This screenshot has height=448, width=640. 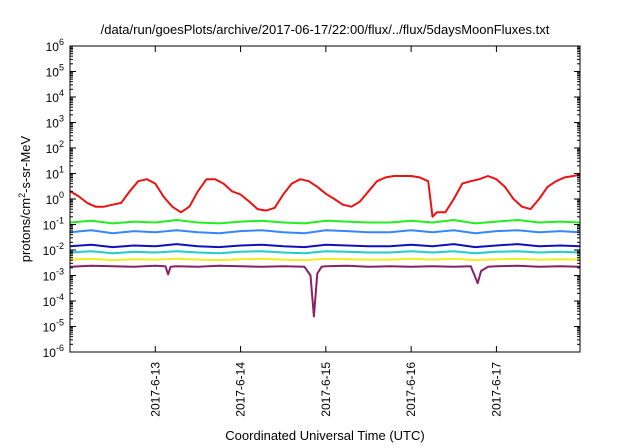 What do you see at coordinates (55, 122) in the screenshot?
I see `y-tick-label: 10³` at bounding box center [55, 122].